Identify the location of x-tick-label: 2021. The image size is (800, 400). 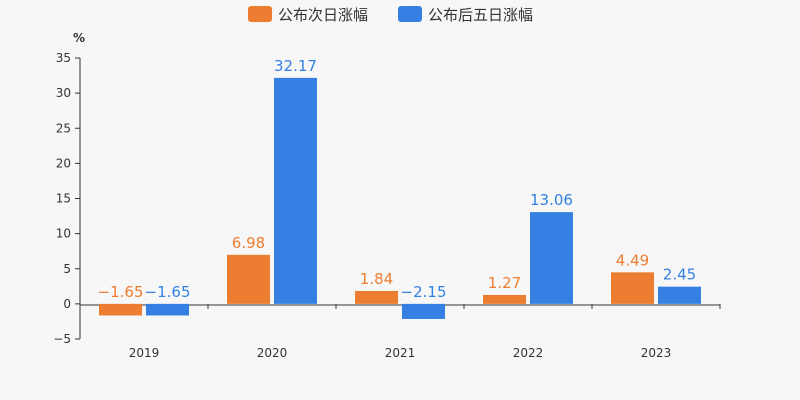
(400, 353).